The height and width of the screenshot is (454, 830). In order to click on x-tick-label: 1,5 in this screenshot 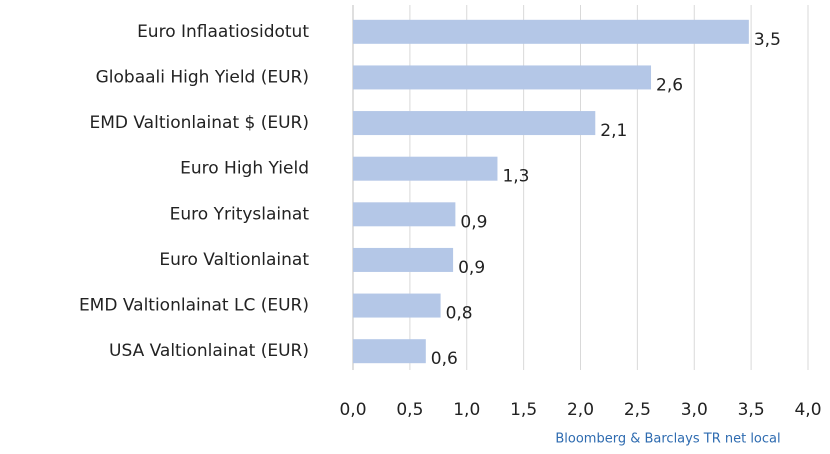, I will do `click(523, 410)`.